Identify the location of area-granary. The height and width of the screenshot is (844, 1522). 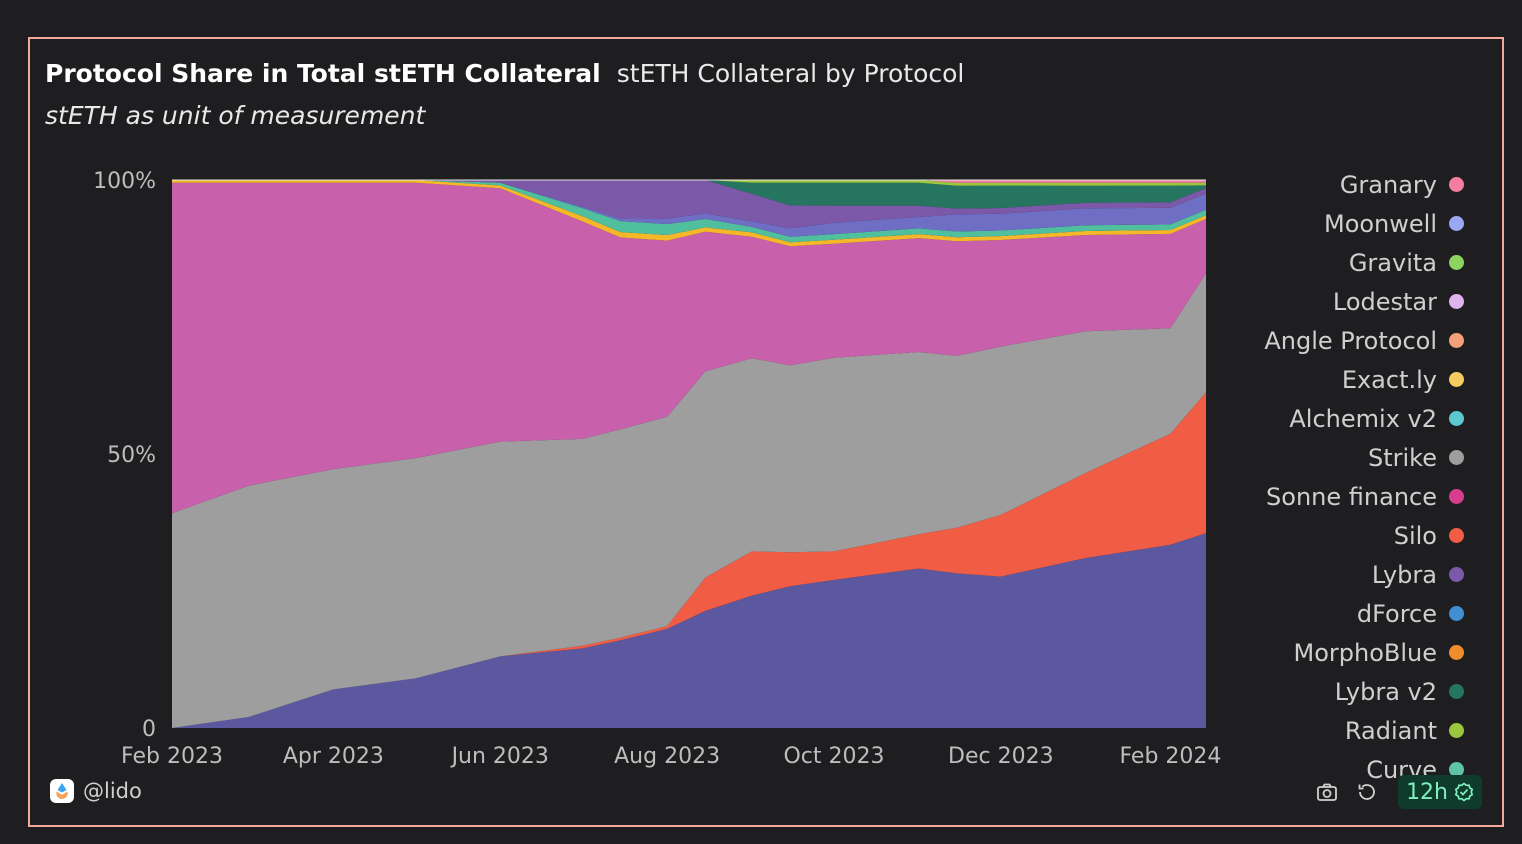
(689, 181).